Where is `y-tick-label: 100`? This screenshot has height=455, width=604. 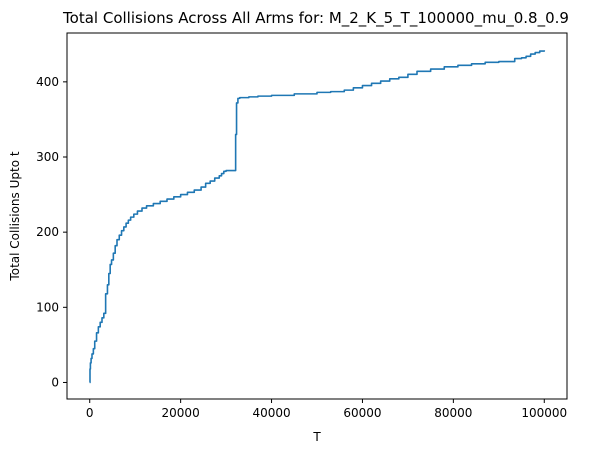
y-tick-label: 100 is located at coordinates (47, 307).